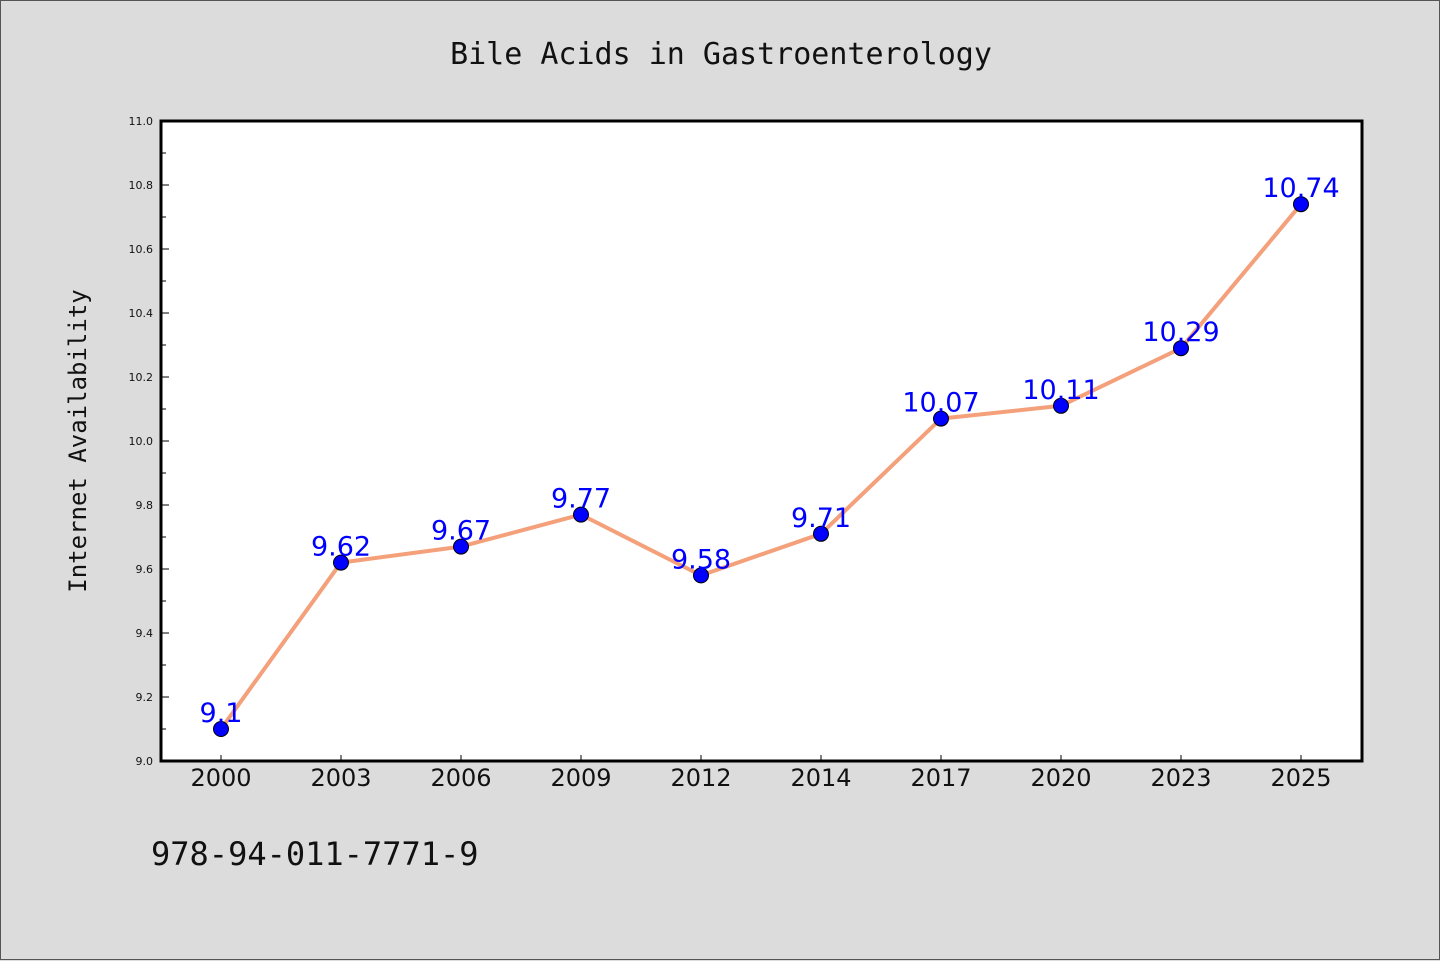 The image size is (1440, 961). What do you see at coordinates (1180, 332) in the screenshot?
I see `data-label: 10.29` at bounding box center [1180, 332].